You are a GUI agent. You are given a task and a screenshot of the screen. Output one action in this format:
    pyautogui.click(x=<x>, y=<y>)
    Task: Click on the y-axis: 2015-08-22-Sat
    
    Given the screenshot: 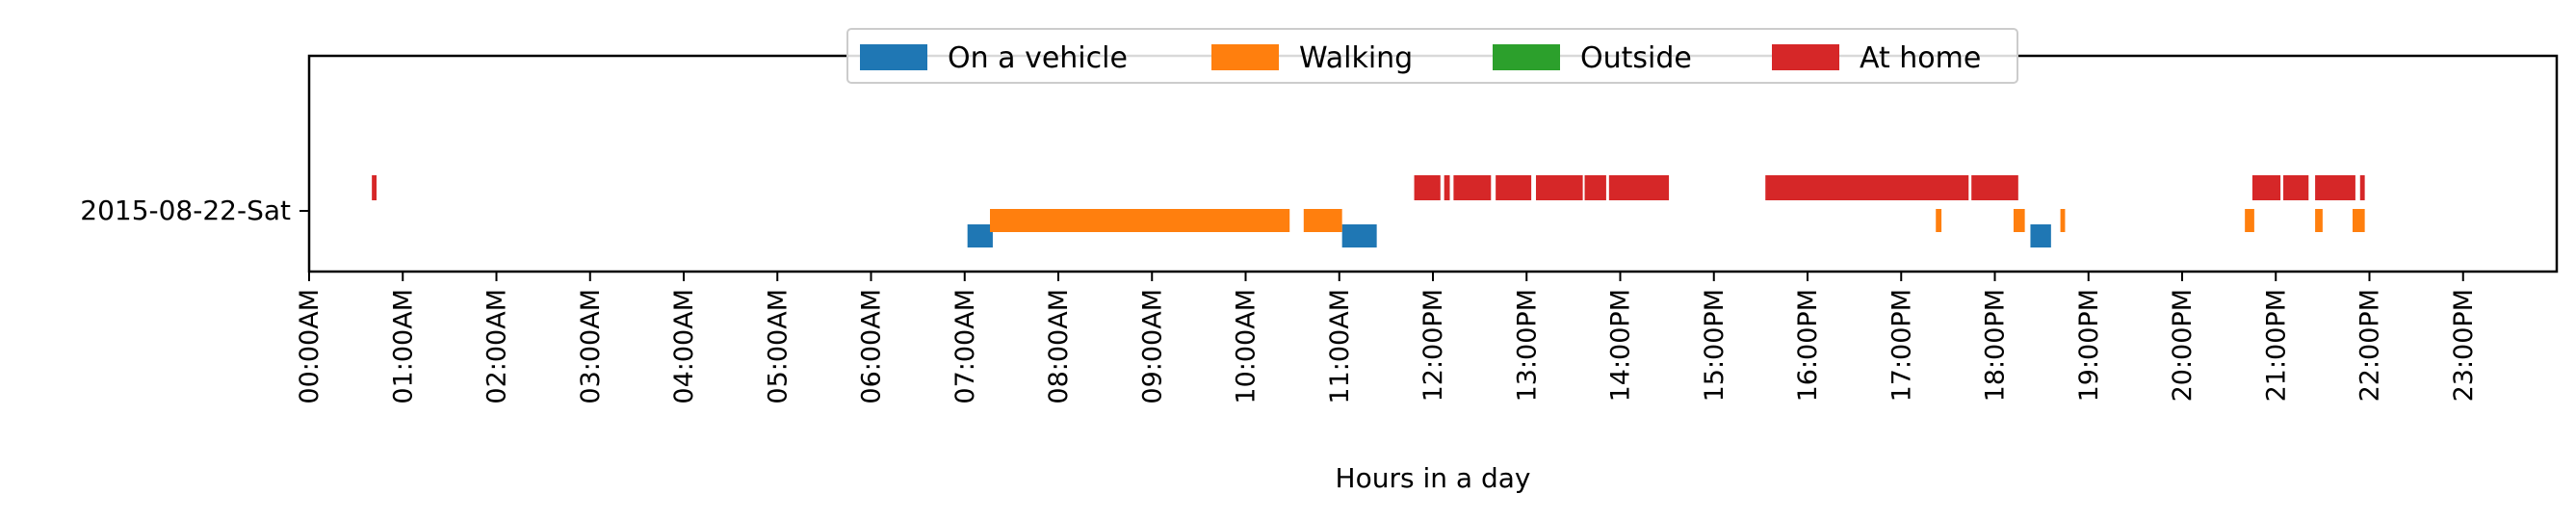 What is the action you would take?
    pyautogui.click(x=194, y=210)
    